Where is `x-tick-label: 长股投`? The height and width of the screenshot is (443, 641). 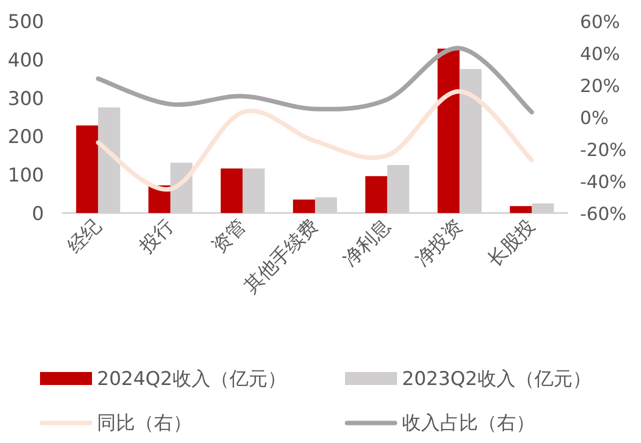
x-tick-label: 长股投 is located at coordinates (512, 242).